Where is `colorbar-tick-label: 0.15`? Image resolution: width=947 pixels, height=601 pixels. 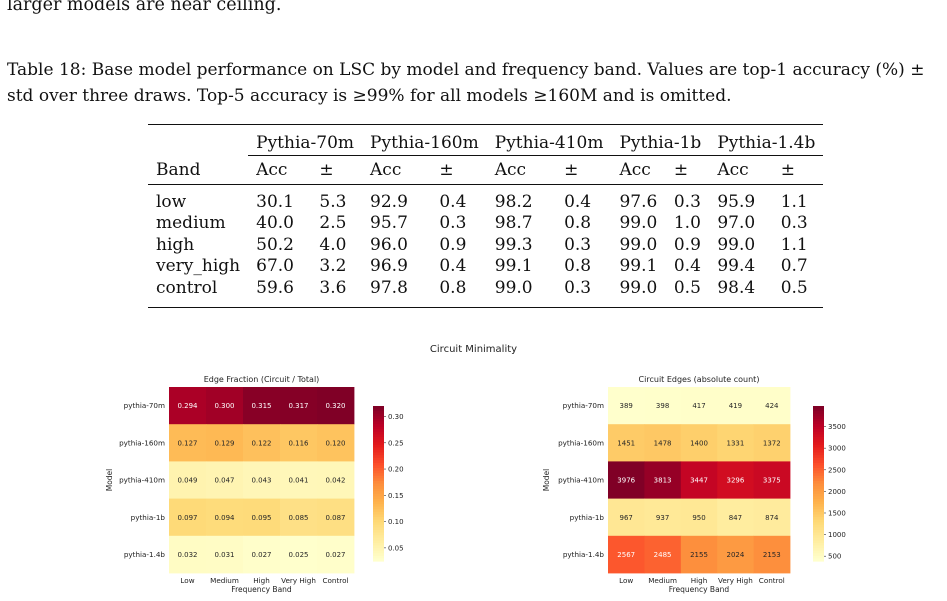 colorbar-tick-label: 0.15 is located at coordinates (396, 496).